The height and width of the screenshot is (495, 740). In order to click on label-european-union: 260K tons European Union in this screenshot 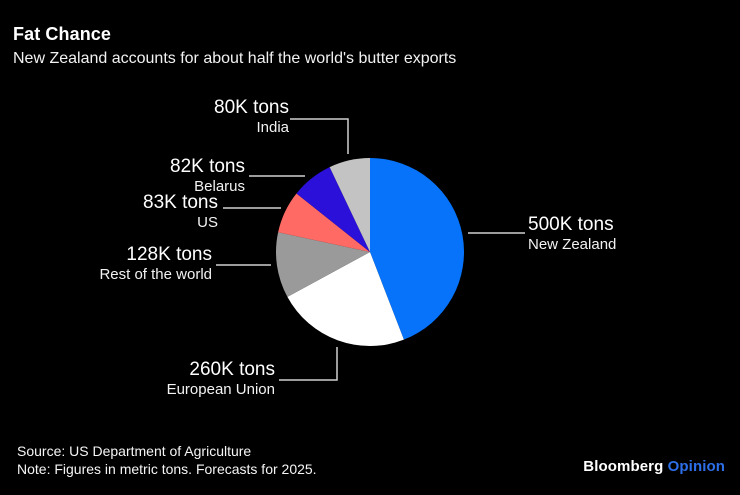, I will do `click(221, 378)`.